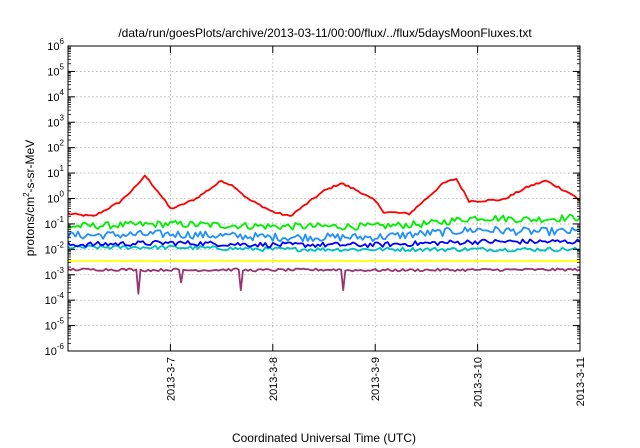  Describe the element at coordinates (171, 379) in the screenshot. I see `x-tick-label: 2013-3-7` at that location.